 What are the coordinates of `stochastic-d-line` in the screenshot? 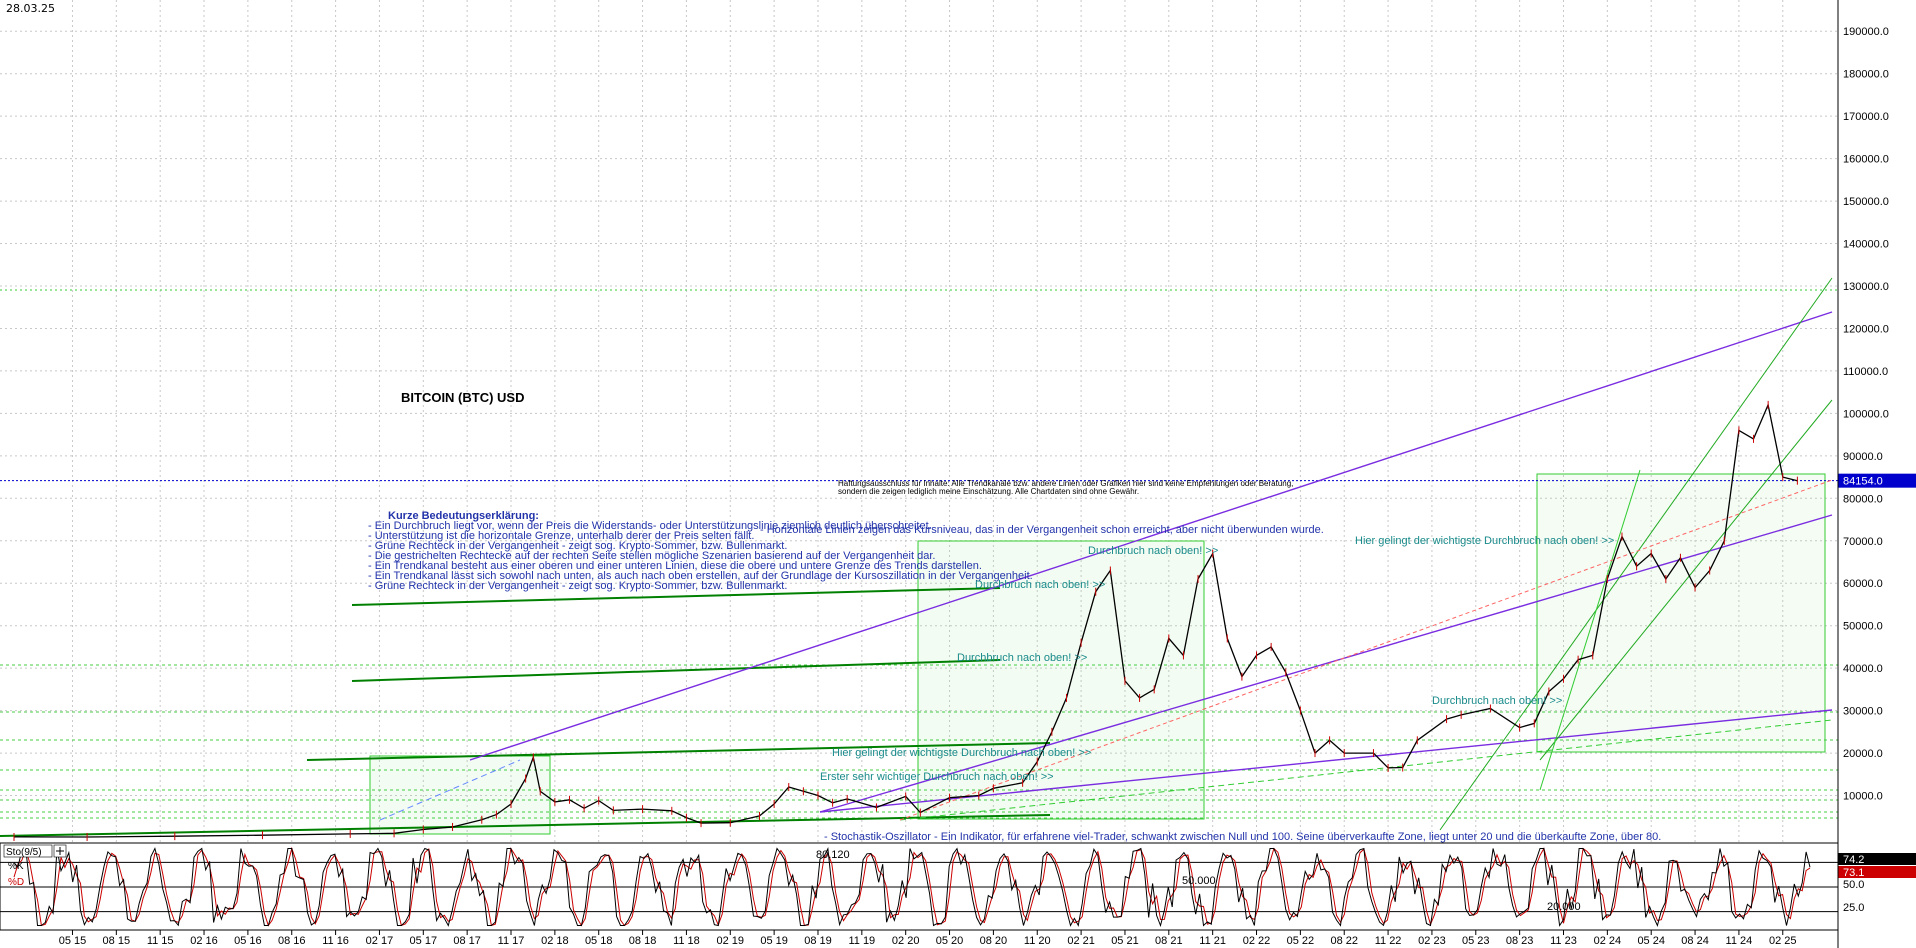 It's located at (912, 886).